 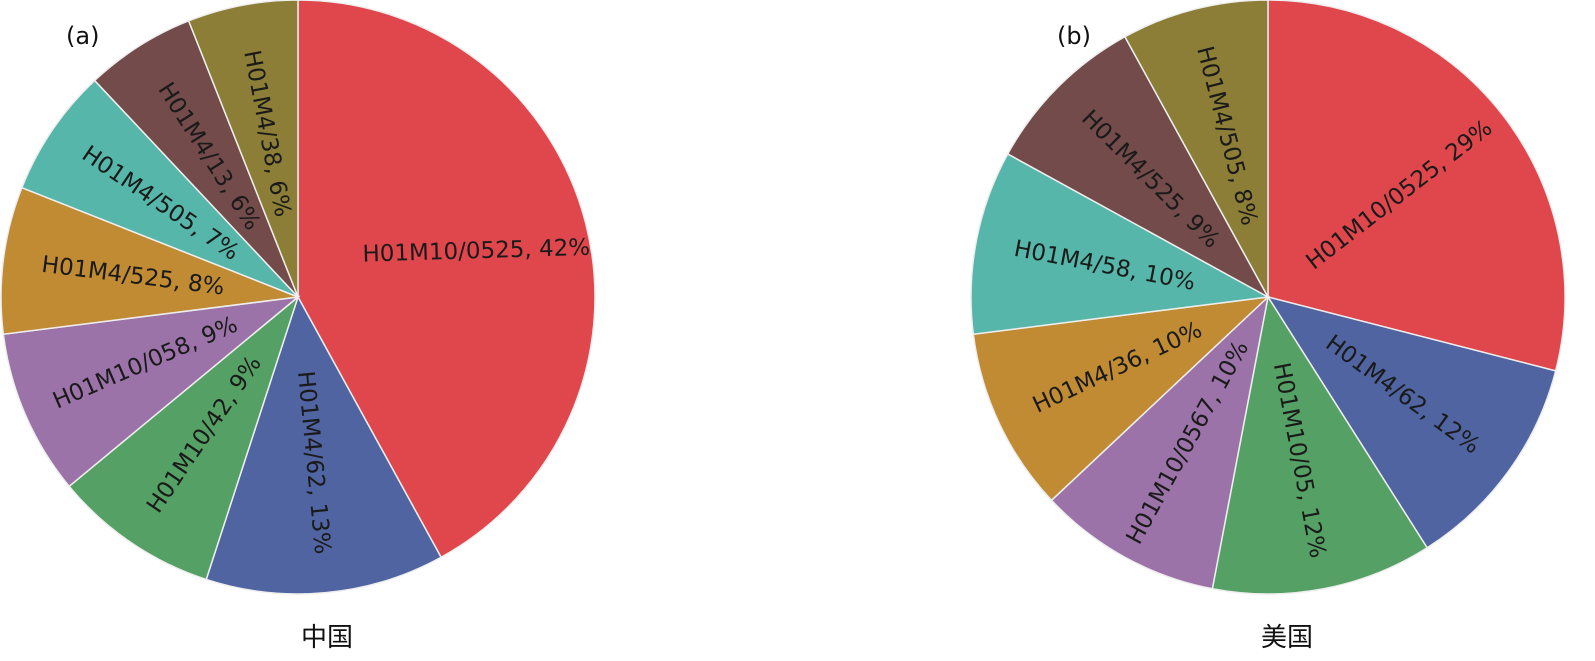 I want to click on caption-a: 中国, so click(x=327, y=638).